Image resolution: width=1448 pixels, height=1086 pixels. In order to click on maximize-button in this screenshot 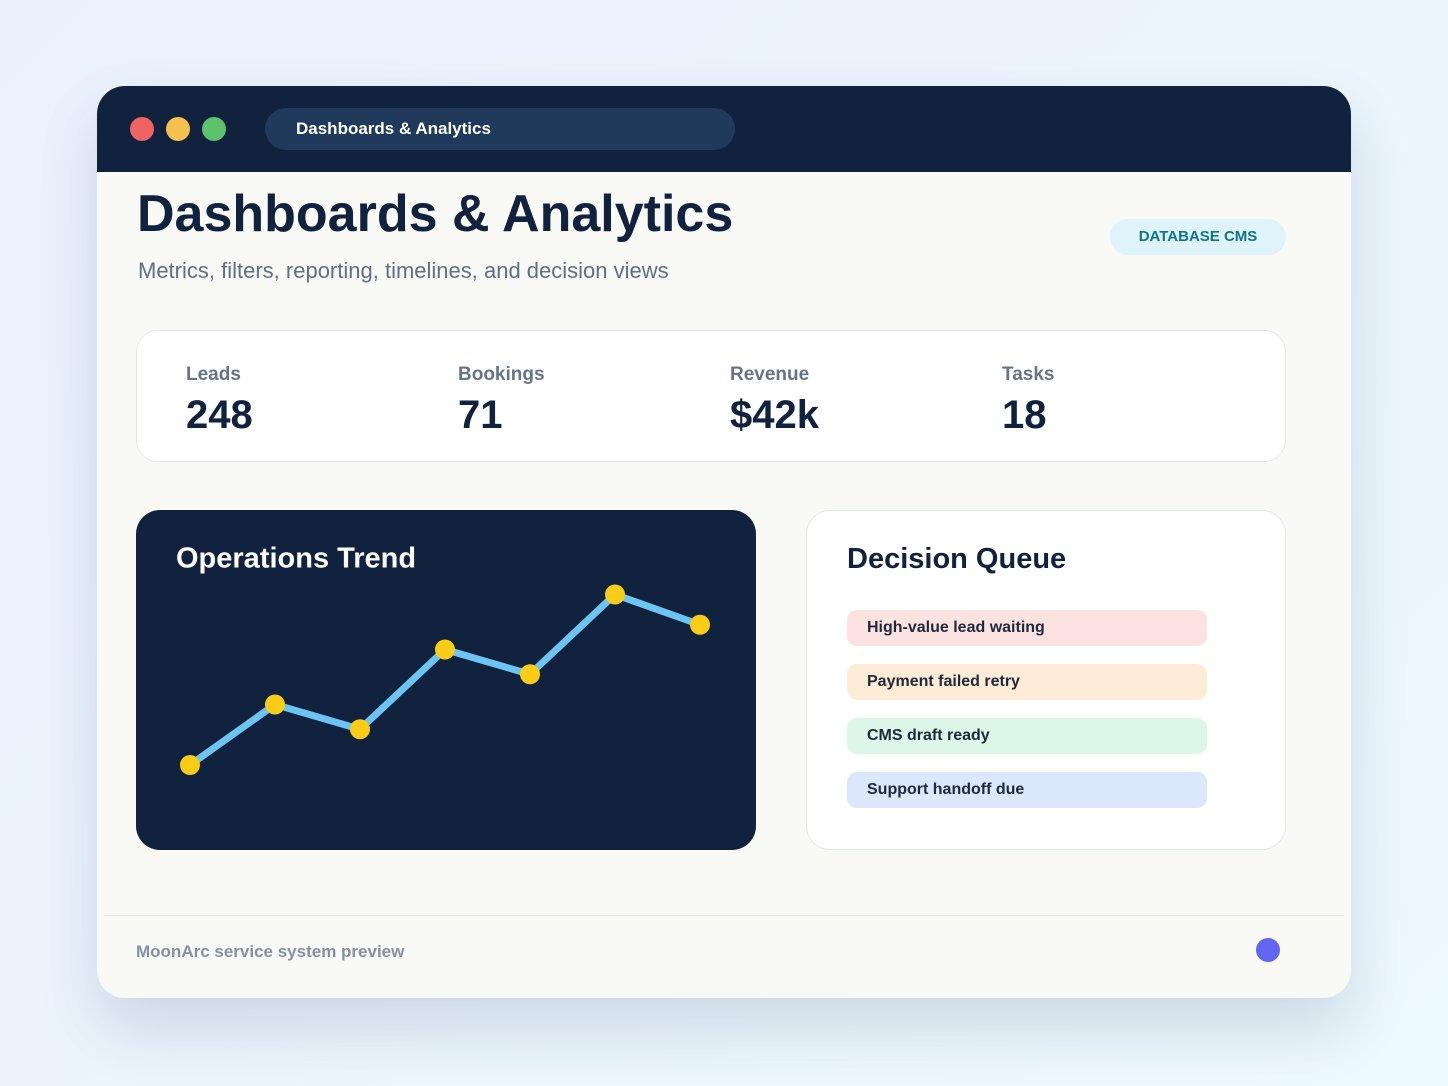, I will do `click(214, 129)`.